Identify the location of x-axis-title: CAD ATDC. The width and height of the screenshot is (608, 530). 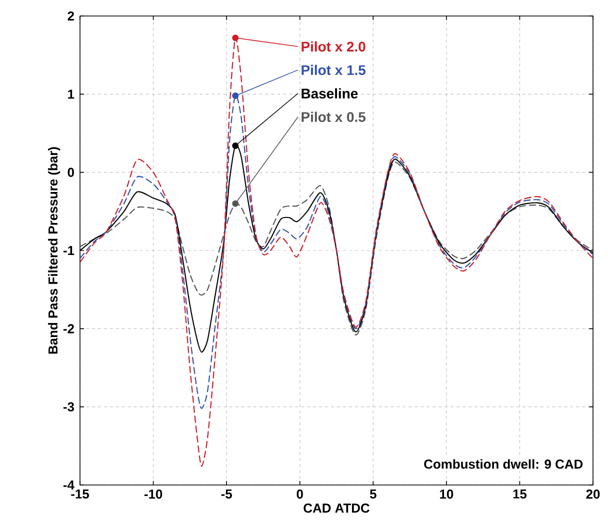
(337, 508).